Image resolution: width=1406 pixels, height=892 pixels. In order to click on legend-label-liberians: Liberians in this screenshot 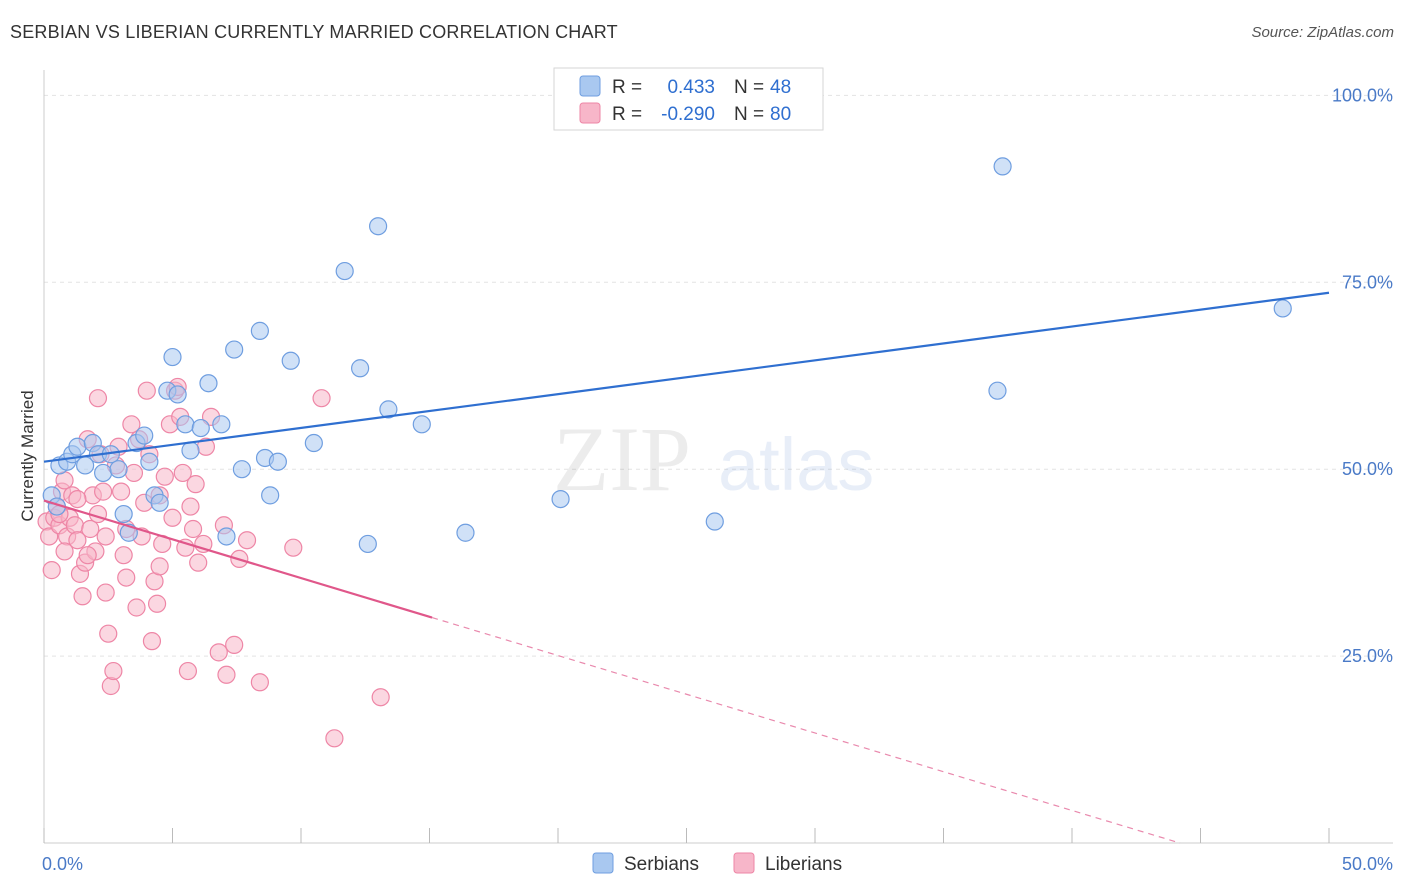, I will do `click(803, 864)`.